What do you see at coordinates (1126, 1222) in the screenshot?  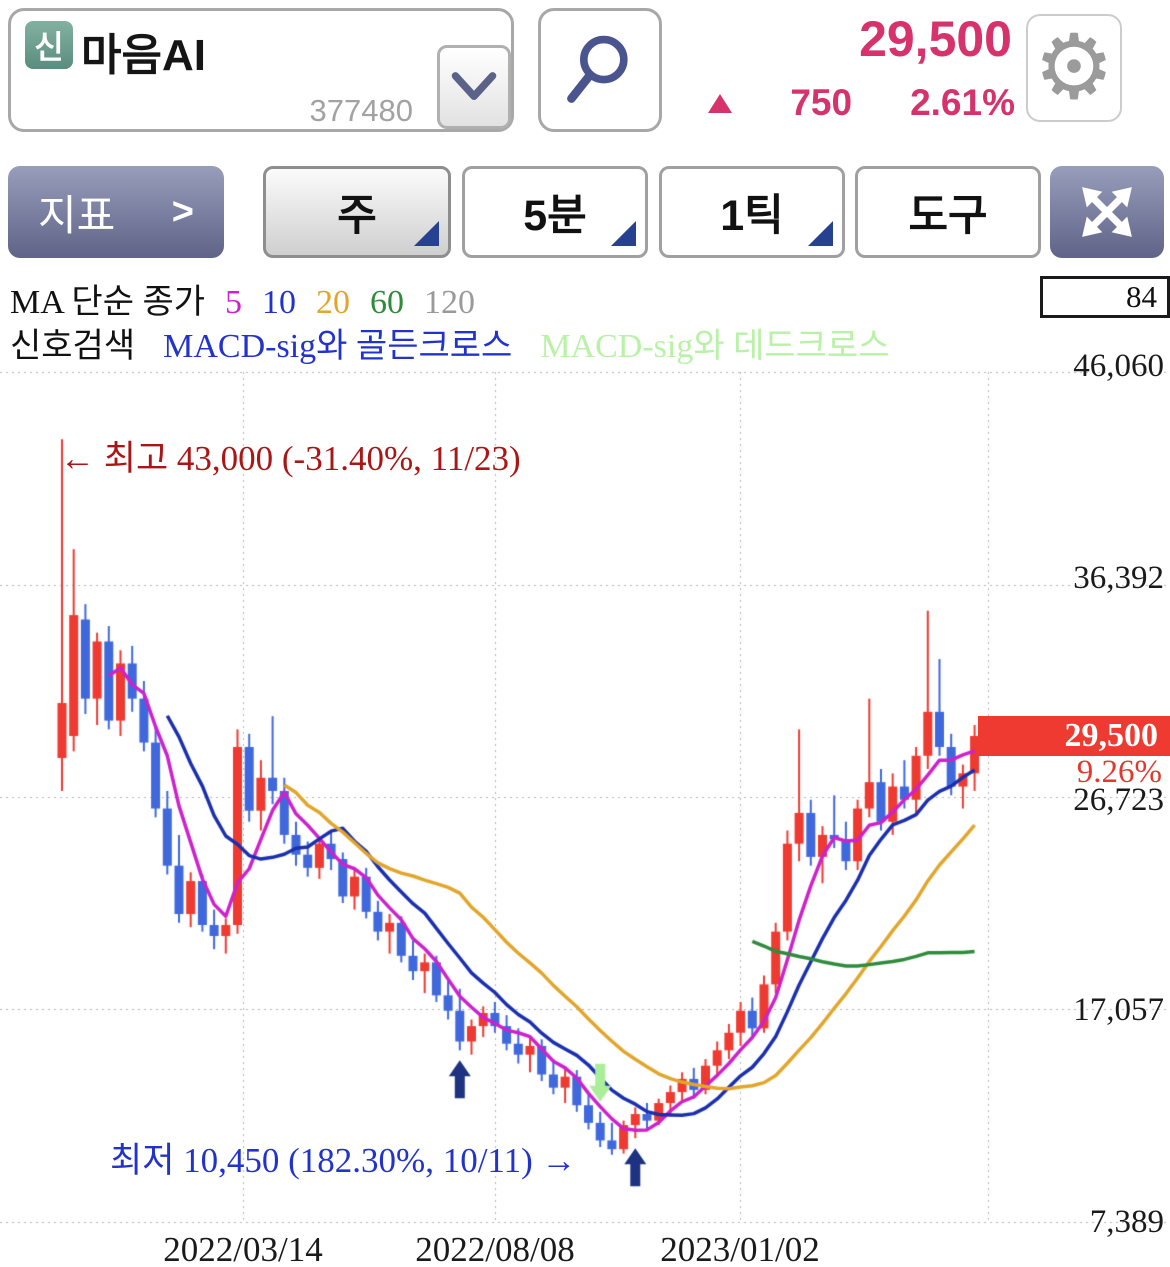 I see `y-axis-label: 7,389` at bounding box center [1126, 1222].